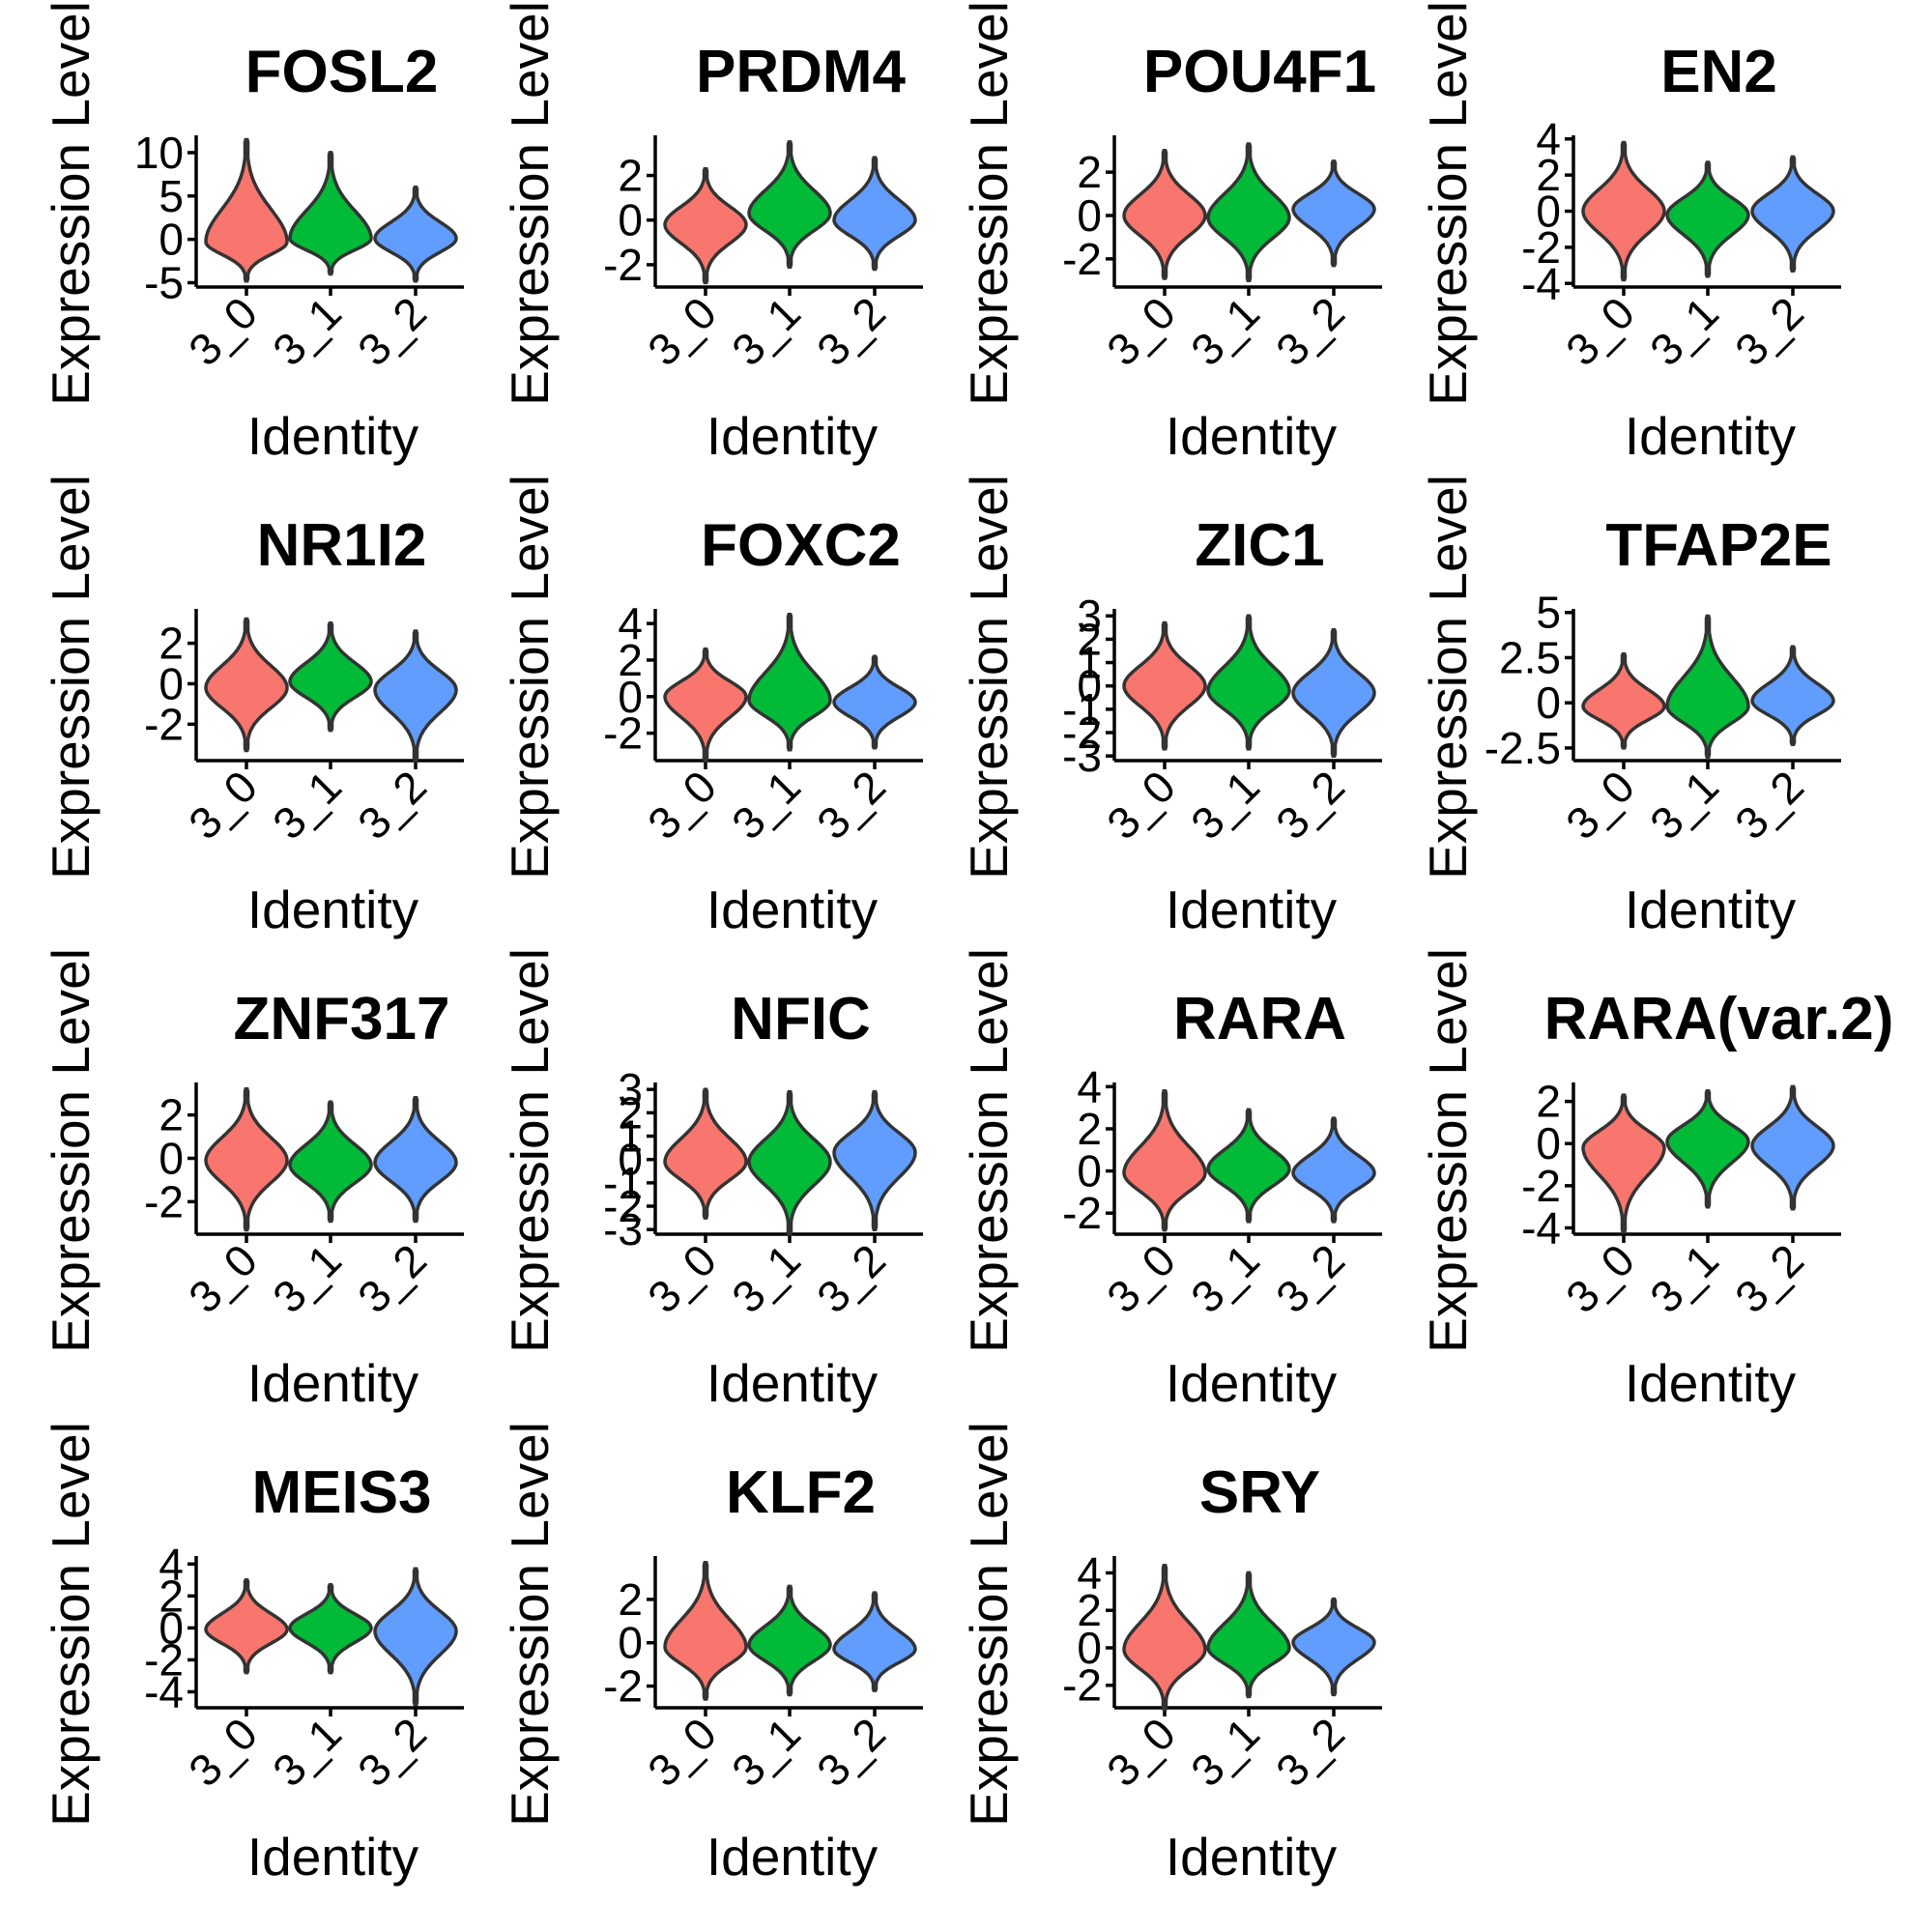 This screenshot has height=1932, width=1932. I want to click on panel-title: EN2, so click(1718, 72).